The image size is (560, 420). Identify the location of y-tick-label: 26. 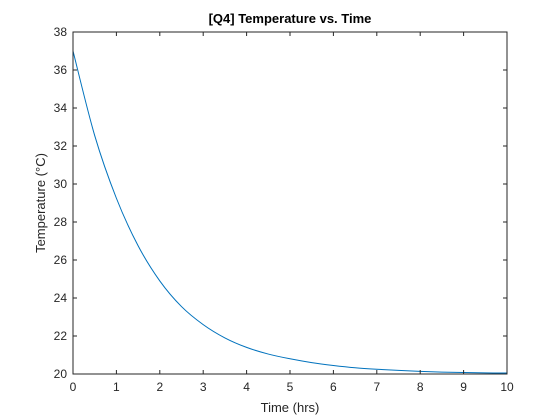
(61, 260).